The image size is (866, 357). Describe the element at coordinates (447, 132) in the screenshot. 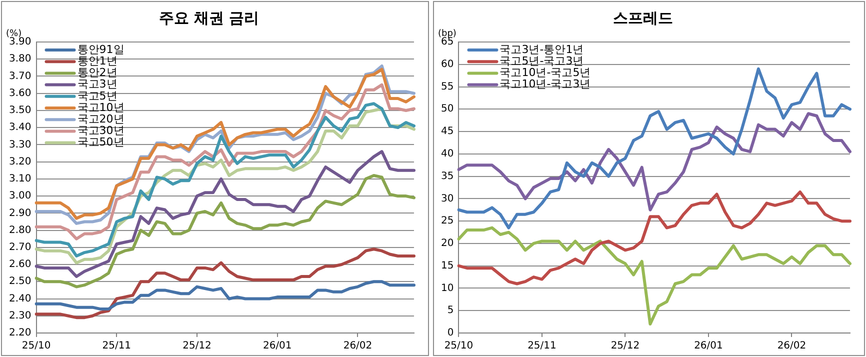

I see `y-tick-label: 45` at that location.